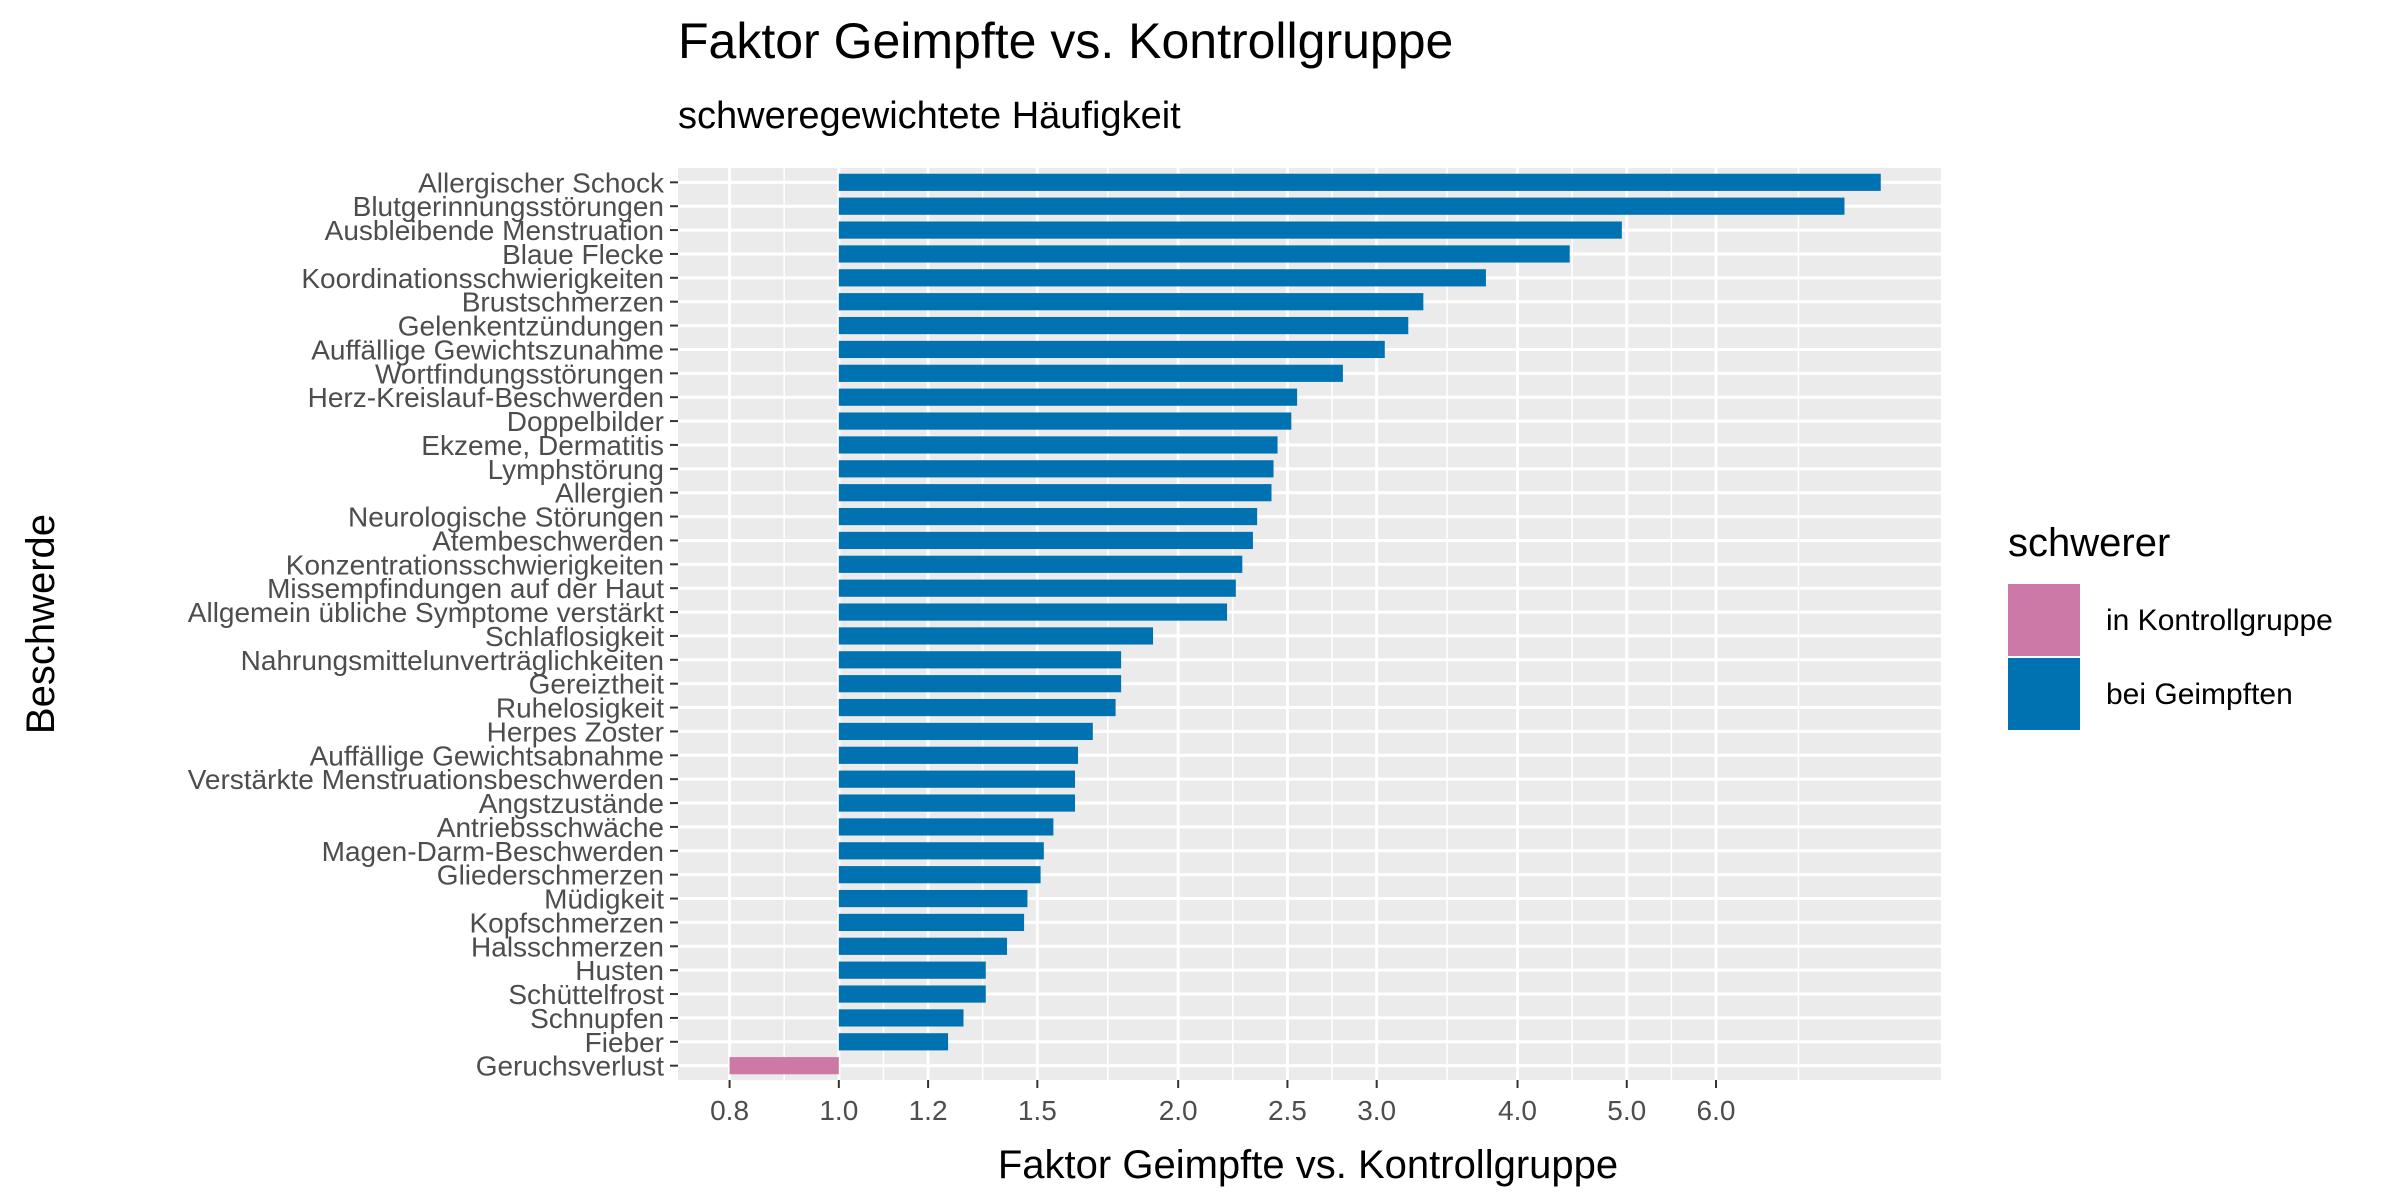 This screenshot has width=2400, height=1200. I want to click on legend-swatch-kontrollgruppe, so click(2044, 620).